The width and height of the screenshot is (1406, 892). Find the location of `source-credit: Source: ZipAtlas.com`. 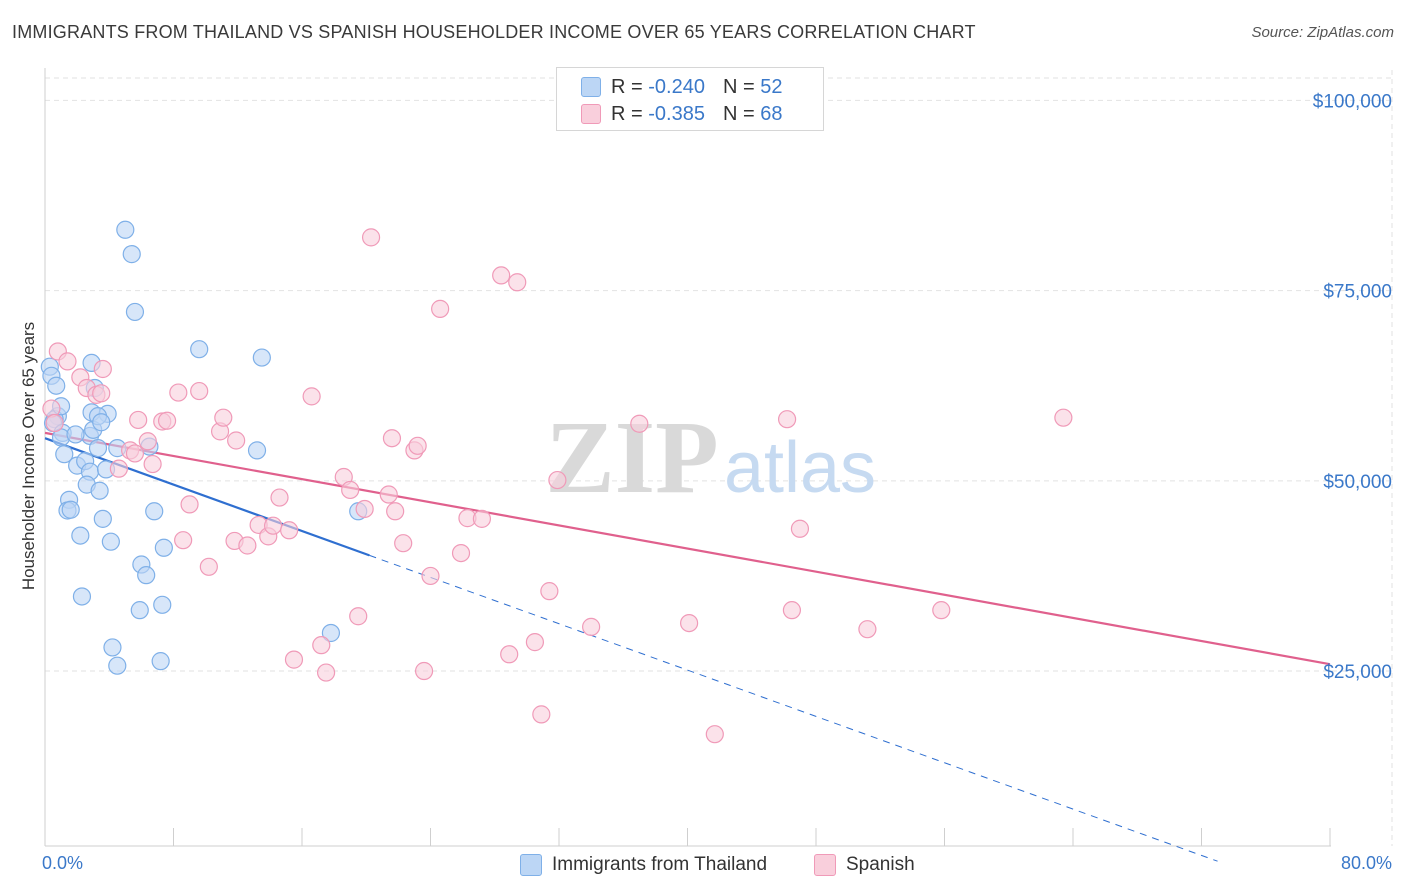

source-credit: Source: ZipAtlas.com is located at coordinates (1322, 32).